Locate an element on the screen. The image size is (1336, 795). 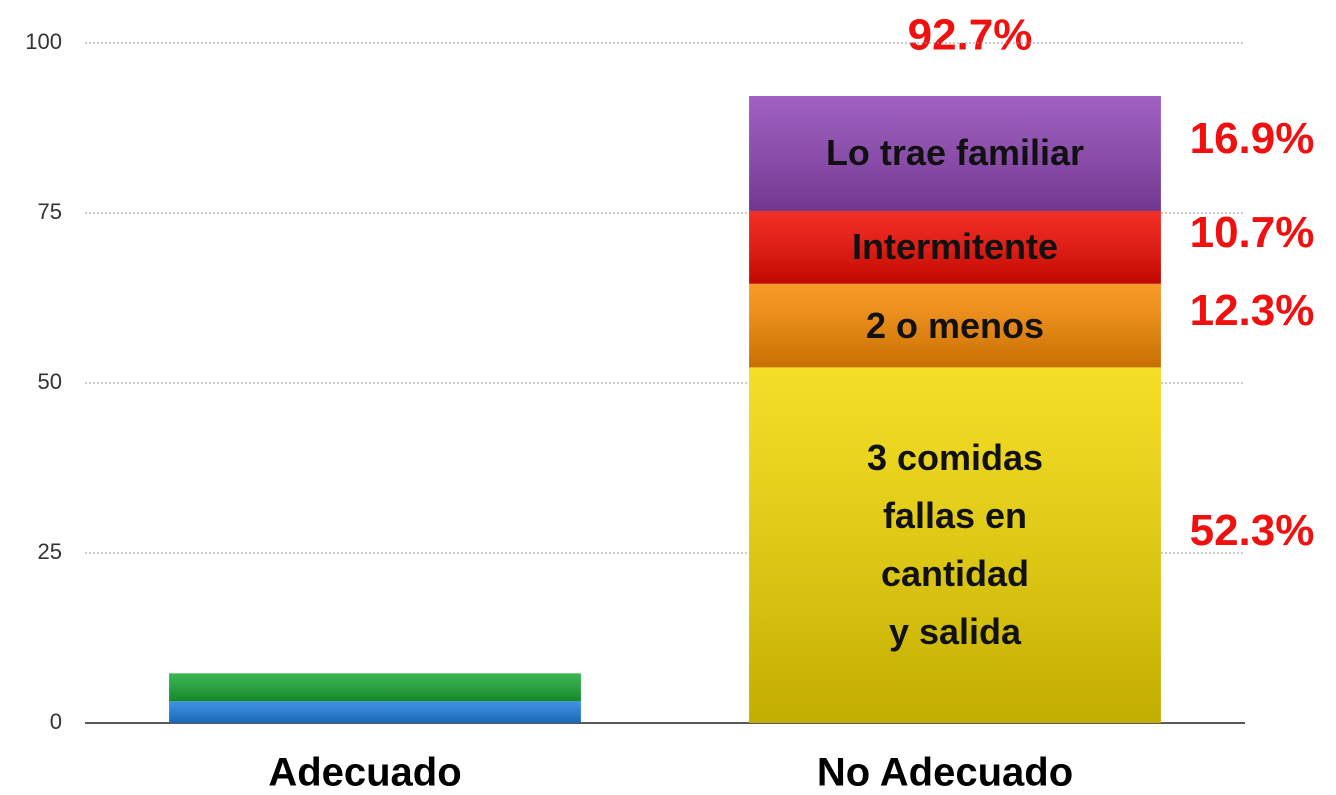
total-label: 92.7% is located at coordinates (970, 35).